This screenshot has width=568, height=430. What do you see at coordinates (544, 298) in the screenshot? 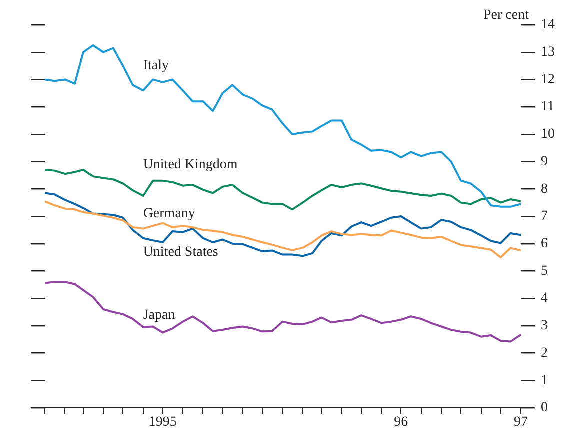
I see `y-tick-label: 4` at bounding box center [544, 298].